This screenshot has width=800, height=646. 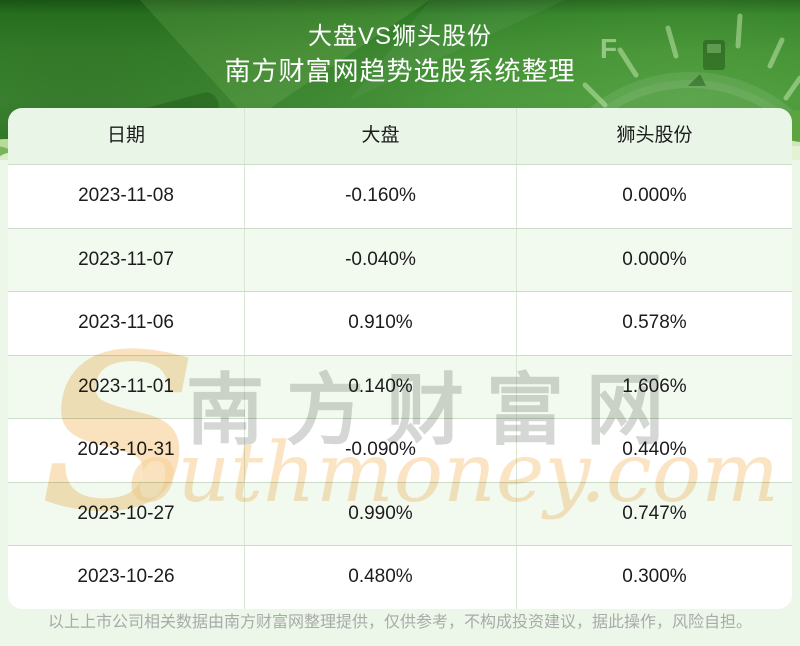 I want to click on table-row: 2023-10-27 0.990% 0.747%, so click(x=400, y=513).